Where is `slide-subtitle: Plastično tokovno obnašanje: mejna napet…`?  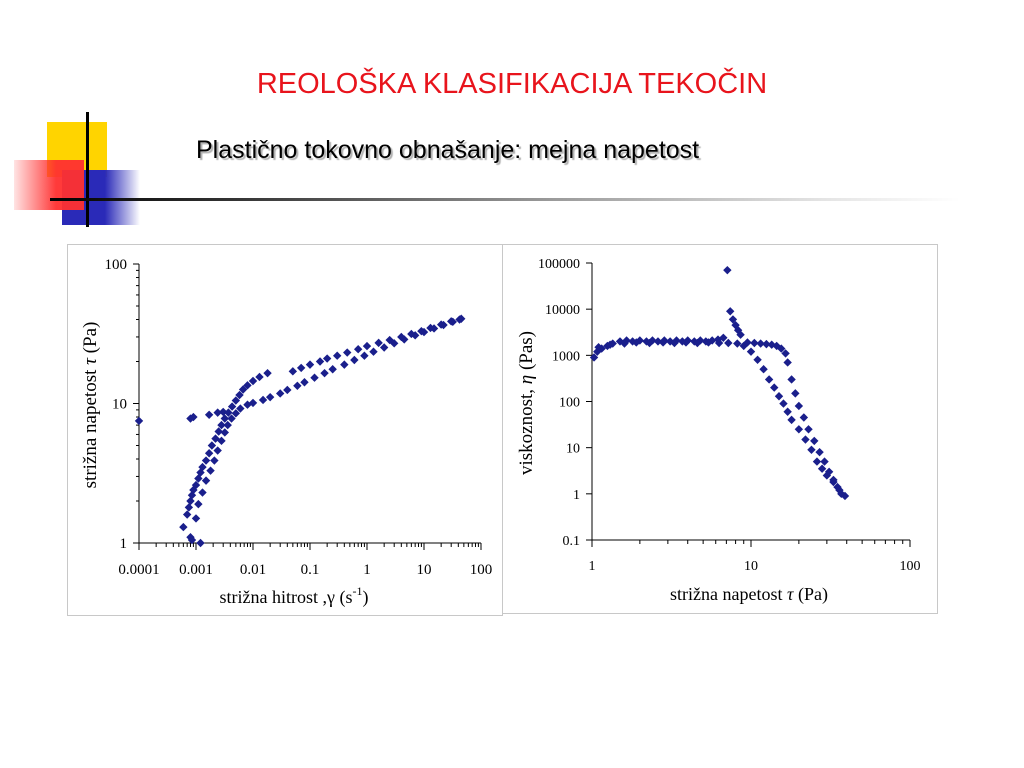
slide-subtitle: Plastično tokovno obnašanje: mejna napet… is located at coordinates (448, 150).